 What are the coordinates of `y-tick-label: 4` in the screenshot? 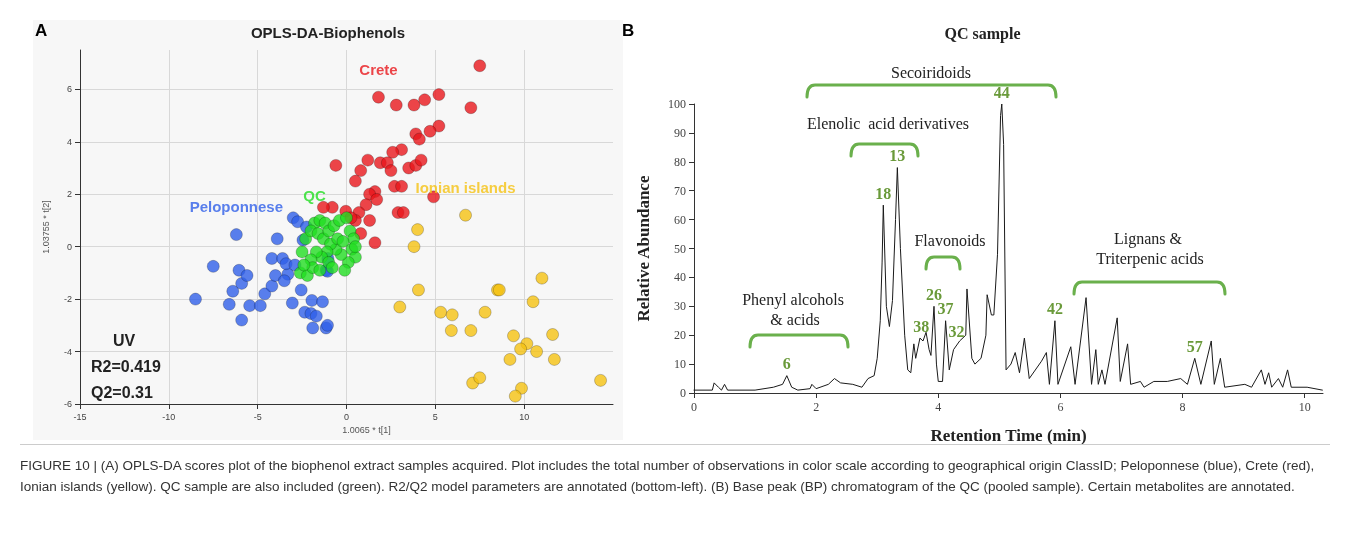 It's located at (69, 141).